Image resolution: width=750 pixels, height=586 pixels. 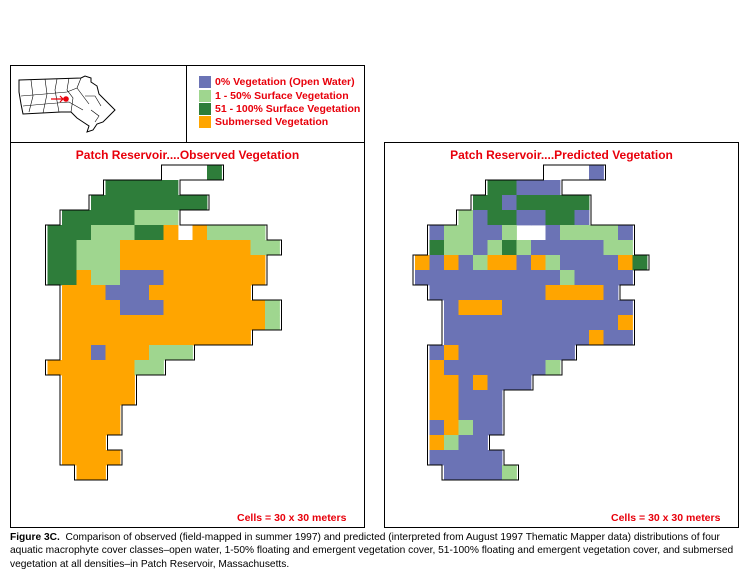 What do you see at coordinates (288, 108) in the screenshot?
I see `legend-label: 51 - 100% Surface Vegetation` at bounding box center [288, 108].